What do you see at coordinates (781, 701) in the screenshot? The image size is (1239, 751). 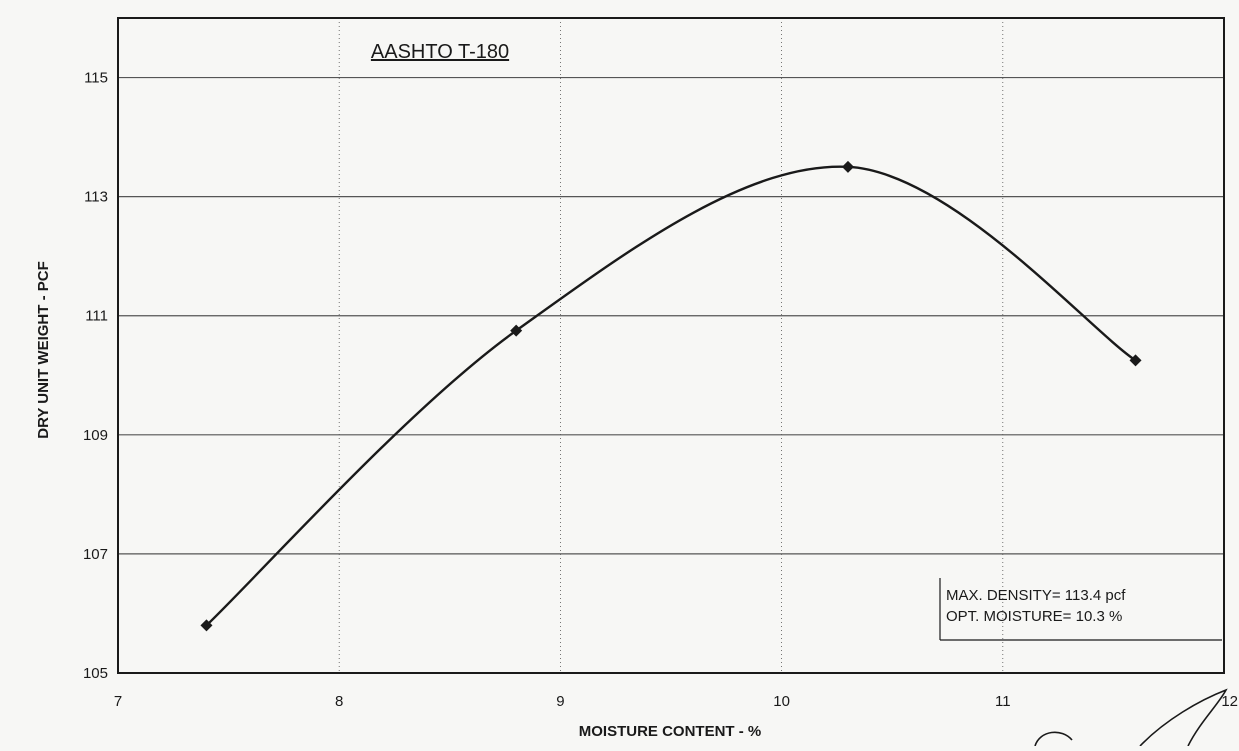 I see `x-tick-label: 10` at bounding box center [781, 701].